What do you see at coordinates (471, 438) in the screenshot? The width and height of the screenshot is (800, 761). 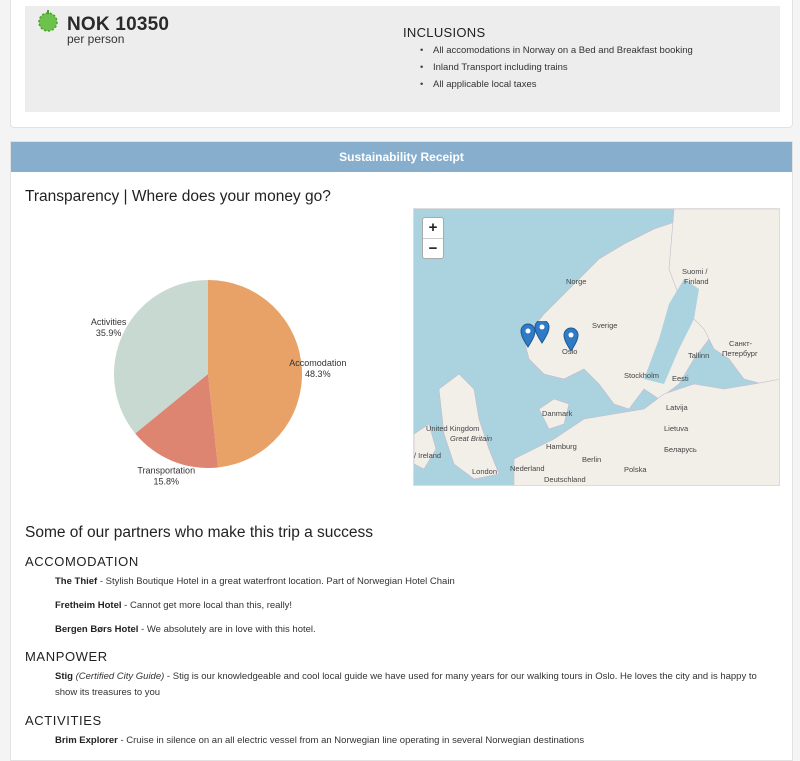 I see `map-label: Great Britain` at bounding box center [471, 438].